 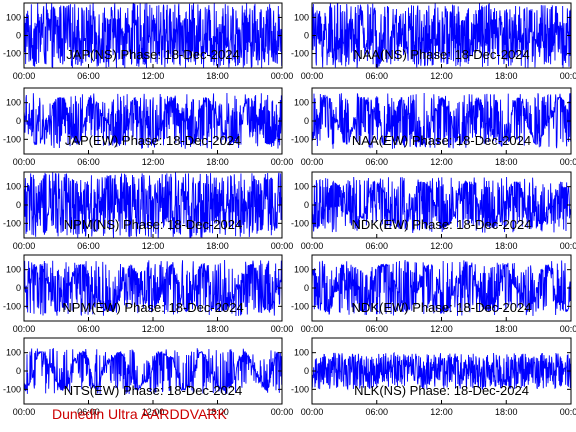 What do you see at coordinates (441, 390) in the screenshot?
I see `panel-title: NLK(NS) Phase: 18-Dec-2024` at bounding box center [441, 390].